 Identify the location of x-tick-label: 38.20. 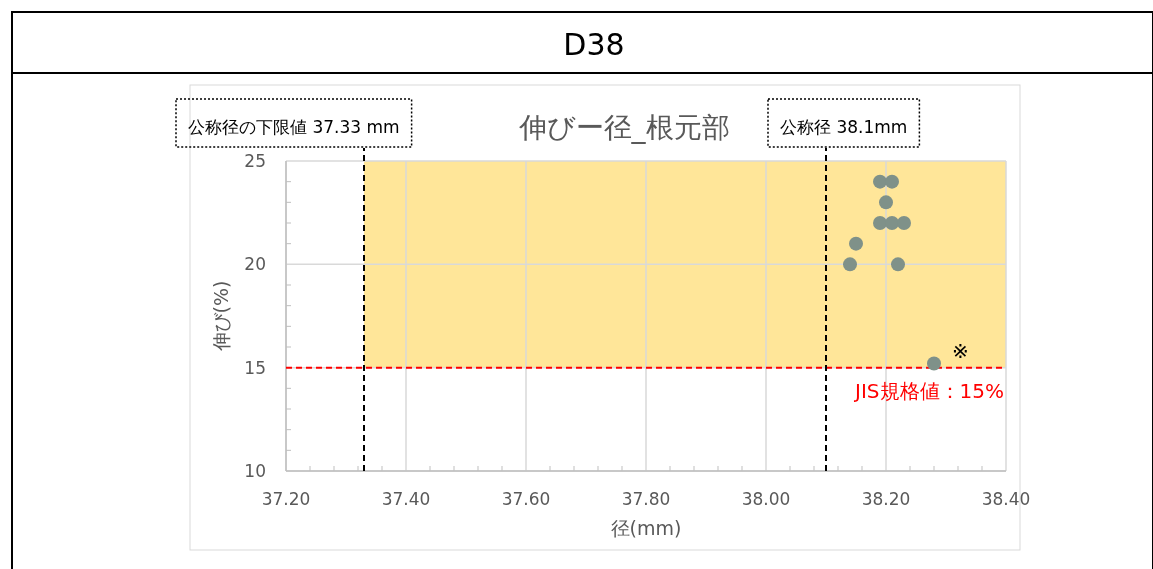
(886, 499).